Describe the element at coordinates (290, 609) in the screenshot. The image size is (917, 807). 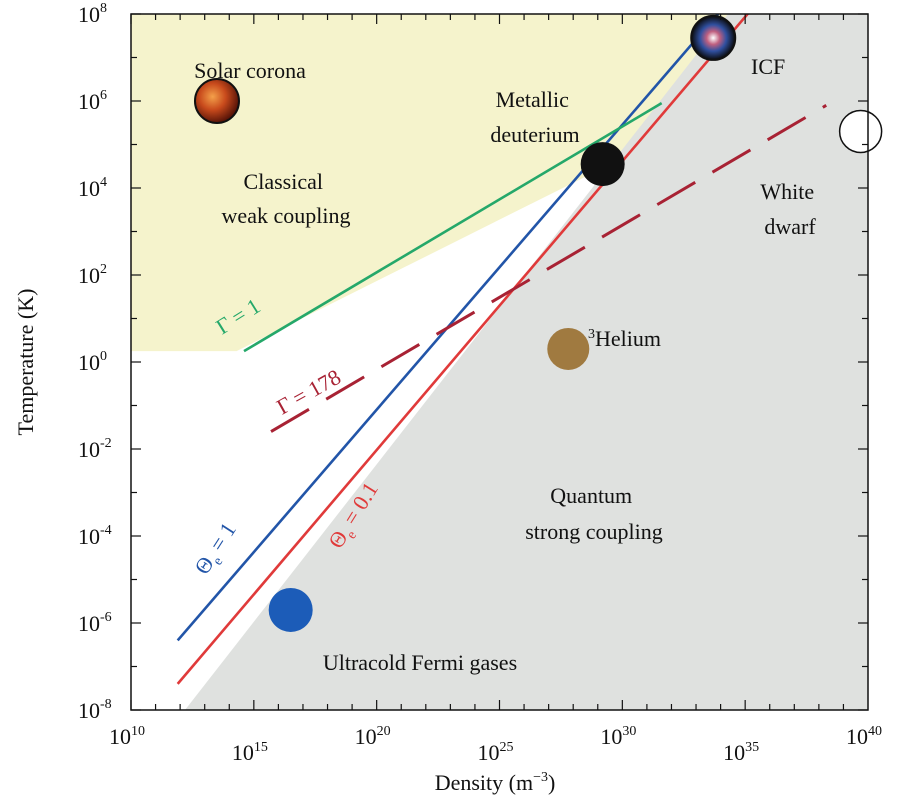
I see `ultracold-fermi-gases-marker` at that location.